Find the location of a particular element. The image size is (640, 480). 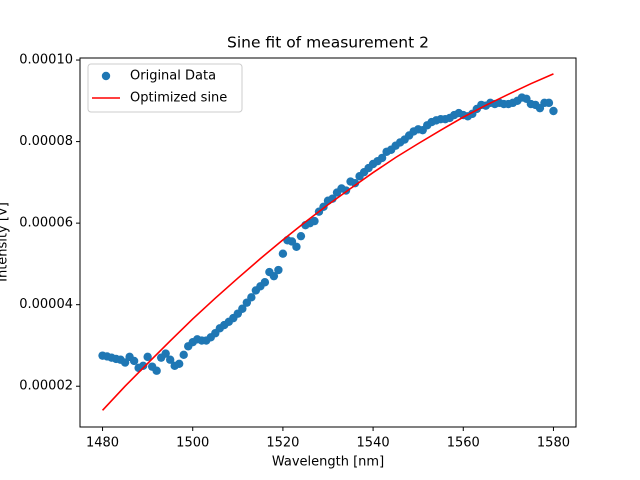

y-tick-label: 0.00010 is located at coordinates (46, 60).